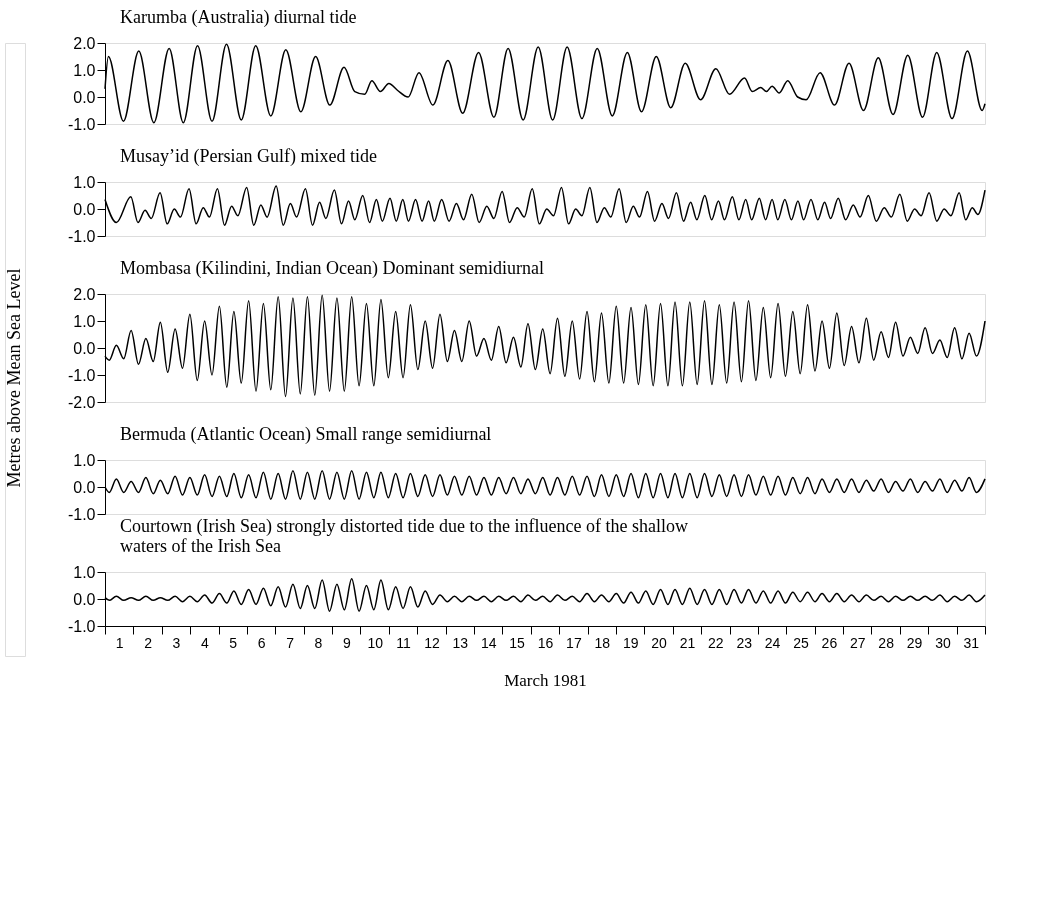 The height and width of the screenshot is (897, 1037). Describe the element at coordinates (375, 642) in the screenshot. I see `x-tick-label: 10` at that location.